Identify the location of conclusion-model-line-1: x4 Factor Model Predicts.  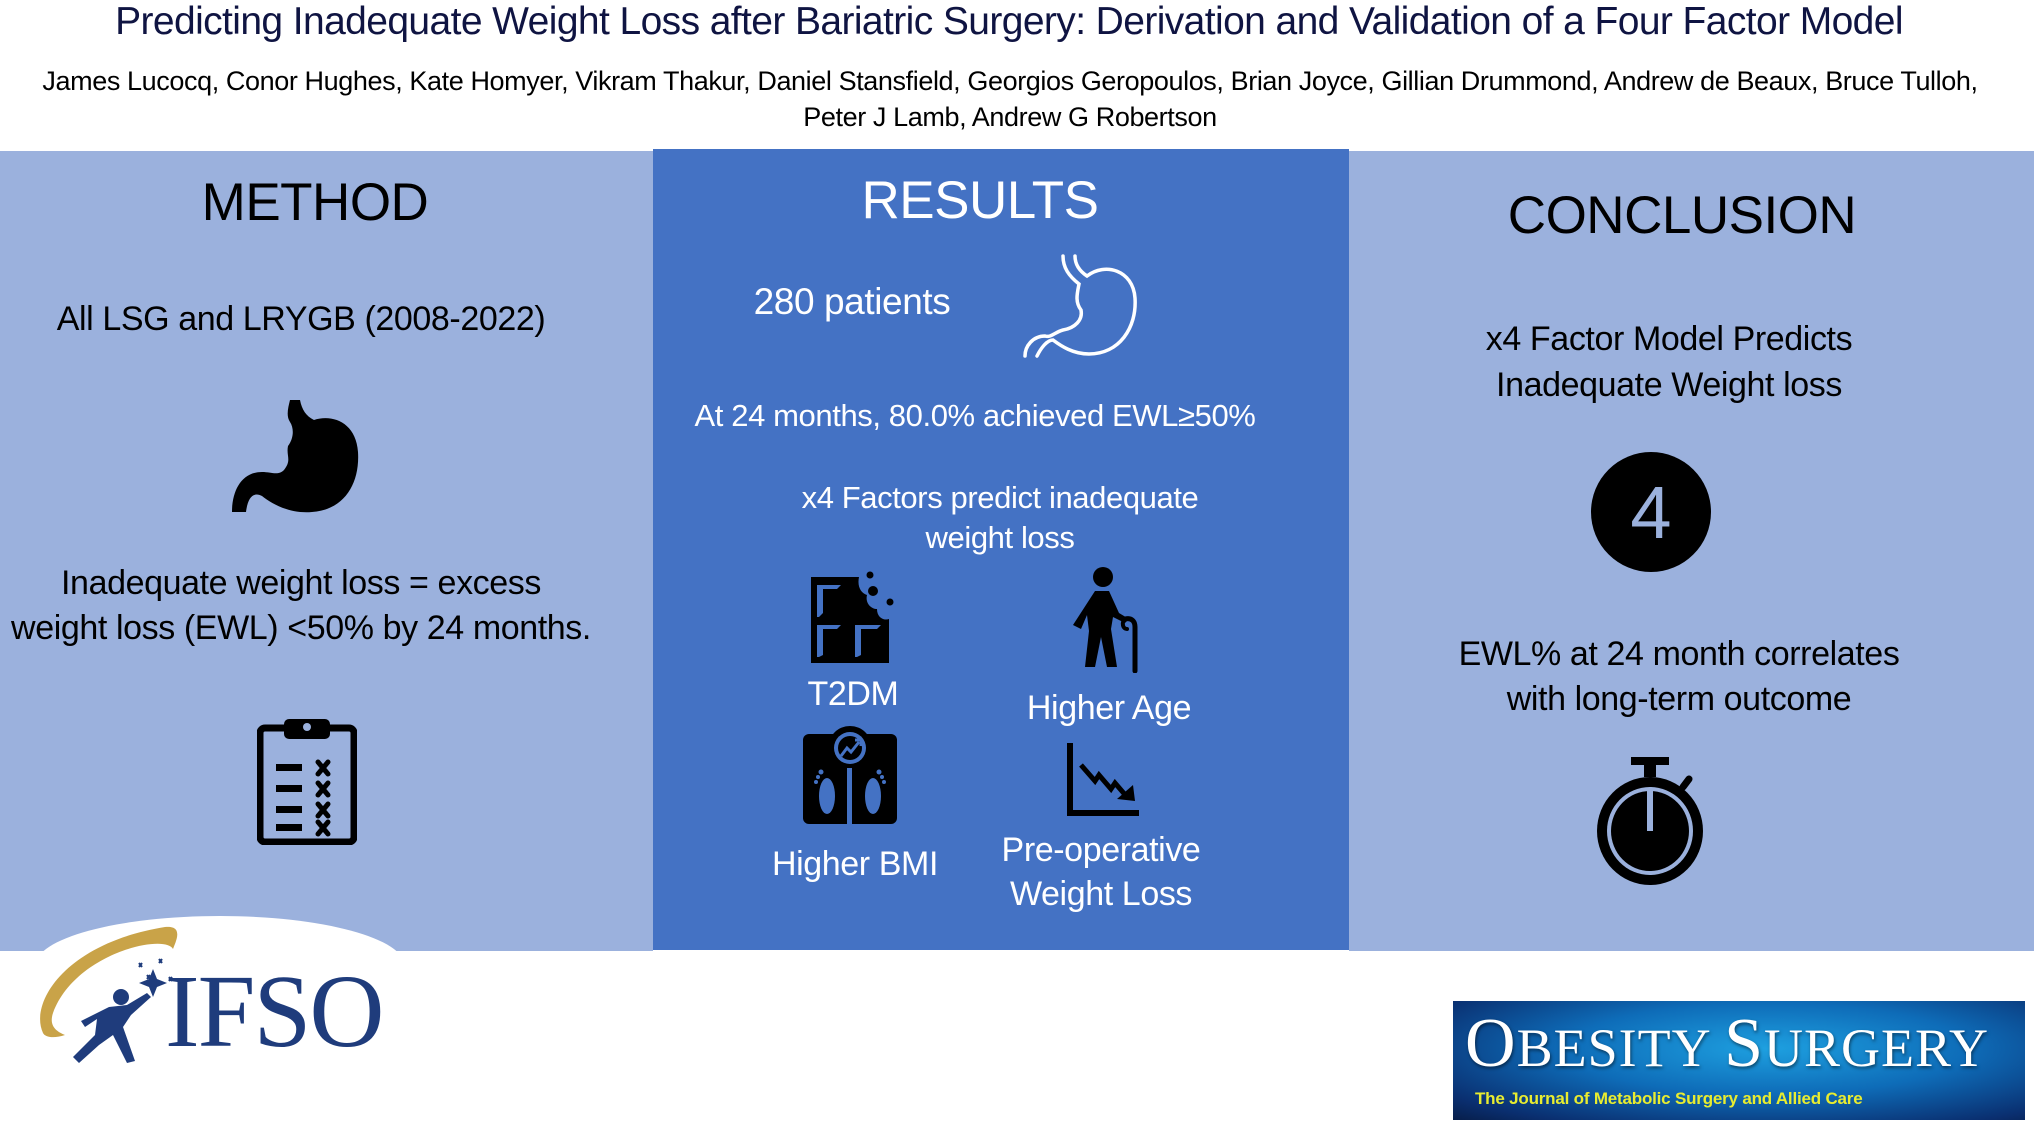
(1669, 339).